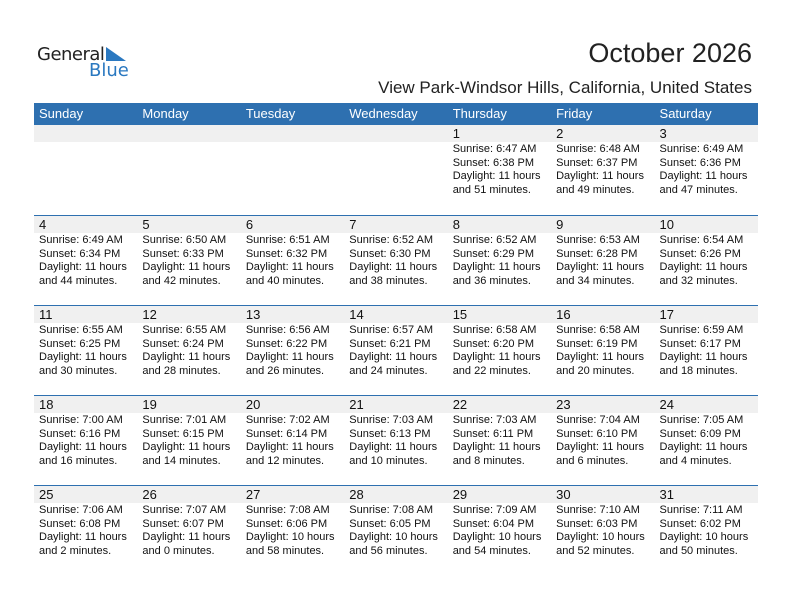 This screenshot has width=792, height=612. Describe the element at coordinates (292, 224) in the screenshot. I see `day-number: 6` at that location.